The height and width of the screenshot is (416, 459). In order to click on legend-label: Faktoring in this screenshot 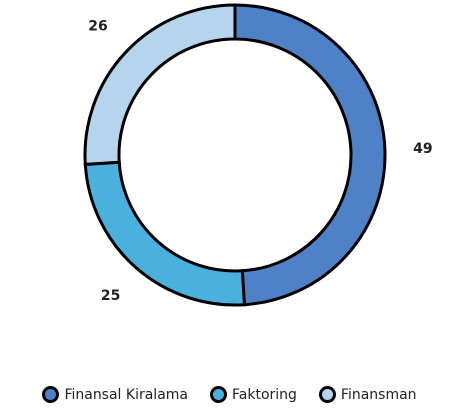, I will do `click(264, 394)`.